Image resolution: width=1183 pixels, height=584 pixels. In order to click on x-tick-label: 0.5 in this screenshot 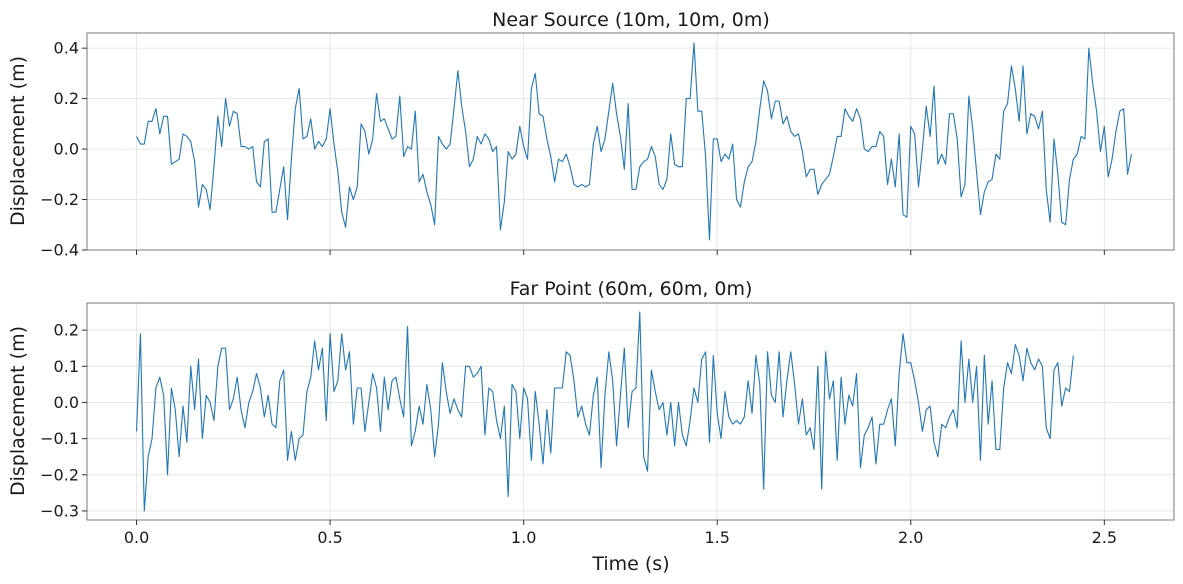, I will do `click(329, 537)`.